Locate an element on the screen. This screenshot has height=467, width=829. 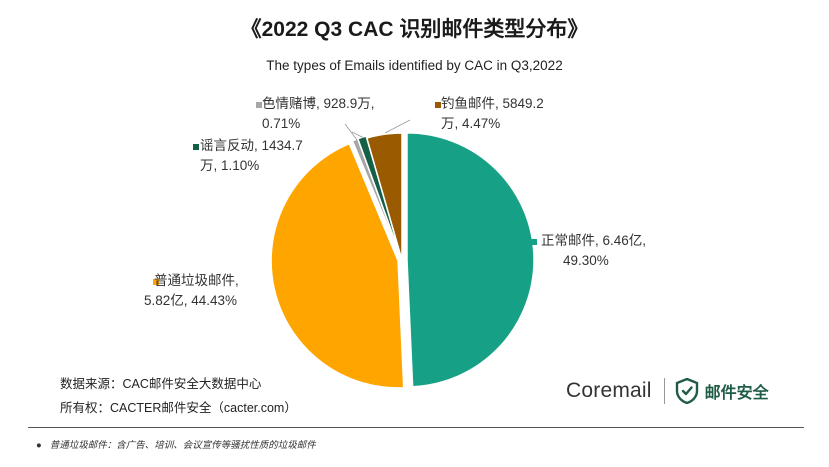
pie-slice-phishing is located at coordinates (384, 196).